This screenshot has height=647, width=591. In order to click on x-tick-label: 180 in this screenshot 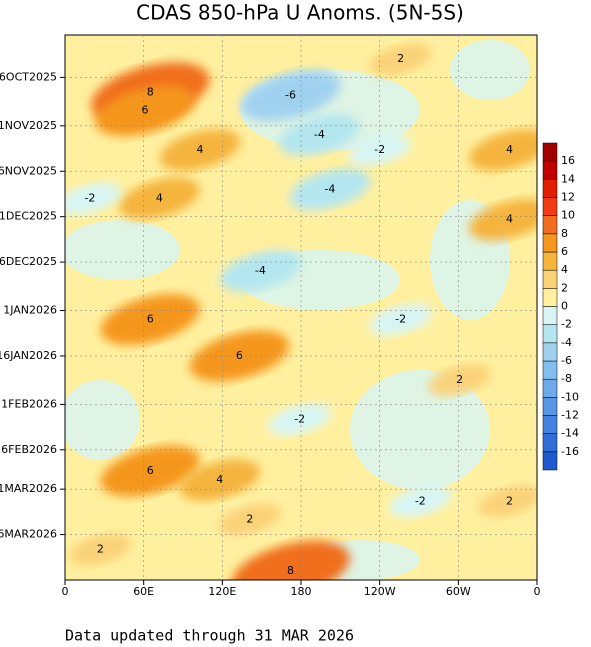, I will do `click(301, 591)`.